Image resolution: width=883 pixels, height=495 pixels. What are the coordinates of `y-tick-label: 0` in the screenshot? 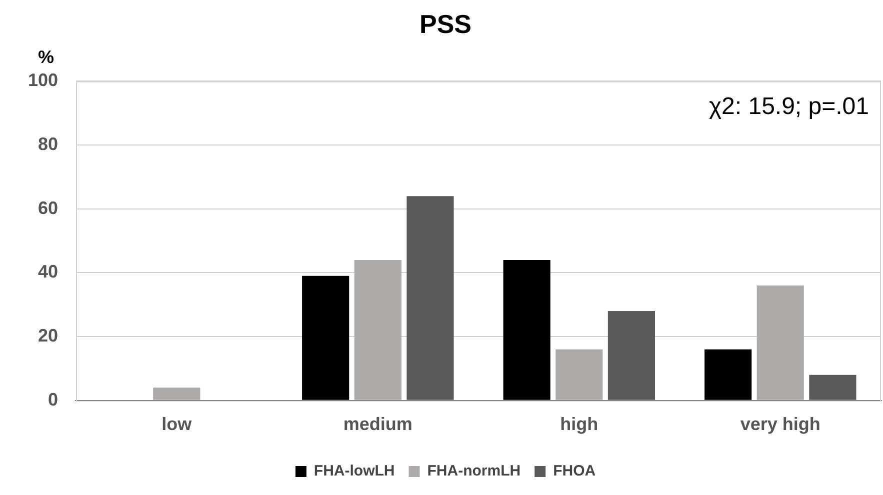 It's located at (53, 399).